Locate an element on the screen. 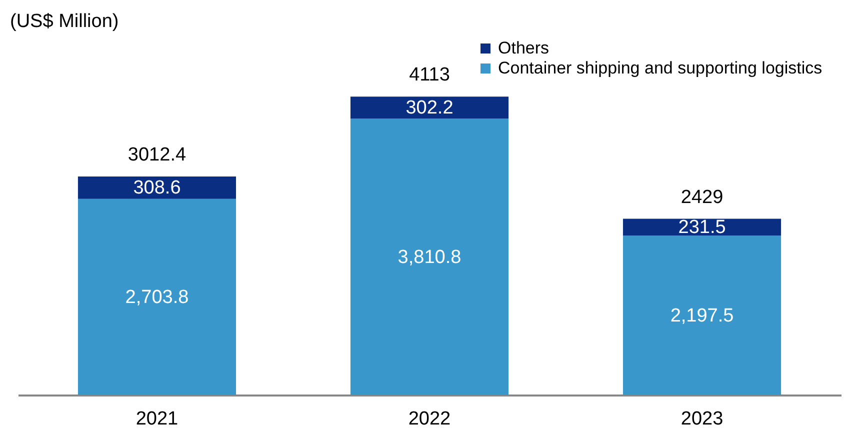 The image size is (846, 433). total-label: 3012.4 is located at coordinates (157, 155).